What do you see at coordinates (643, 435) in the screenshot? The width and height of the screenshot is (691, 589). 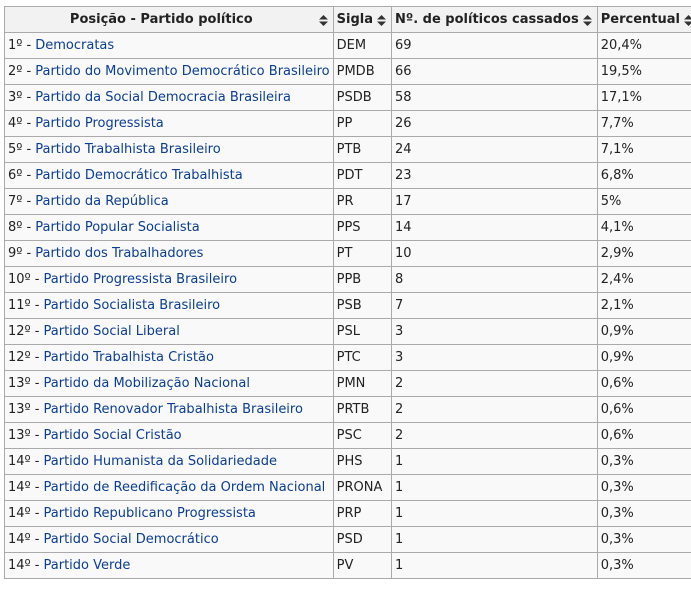 I see `percentual-cell: 0,6%` at bounding box center [643, 435].